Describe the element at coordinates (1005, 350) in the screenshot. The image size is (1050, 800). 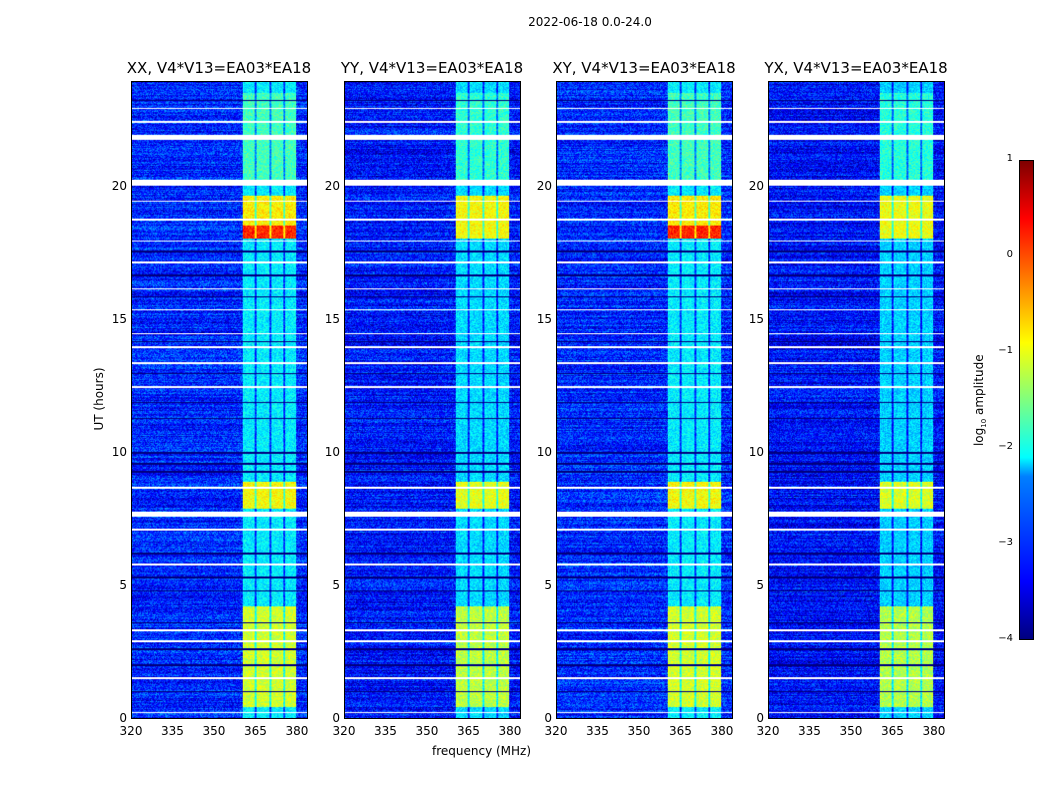
I see `colorbar-tick-label: −1` at that location.